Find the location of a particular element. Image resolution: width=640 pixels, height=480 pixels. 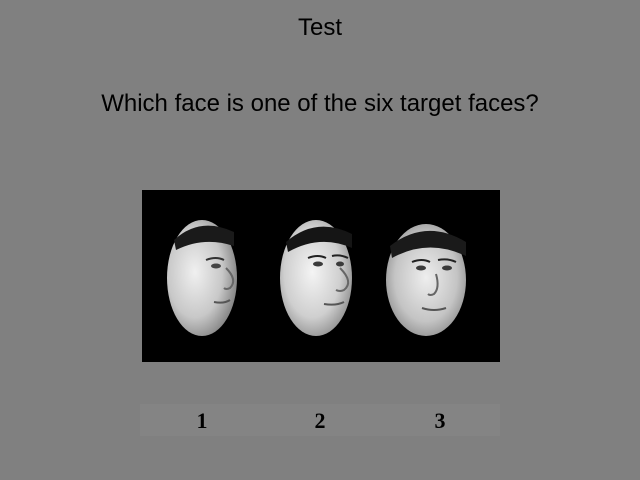

choice-option-1: 1 is located at coordinates (202, 420).